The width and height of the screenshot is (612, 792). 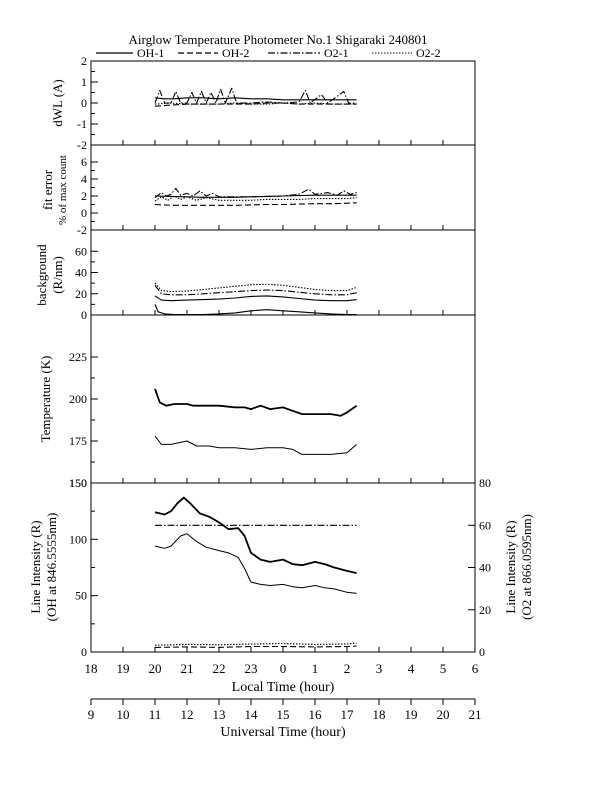 I want to click on y-axis-label-sub: % of max count, so click(x=63, y=190).